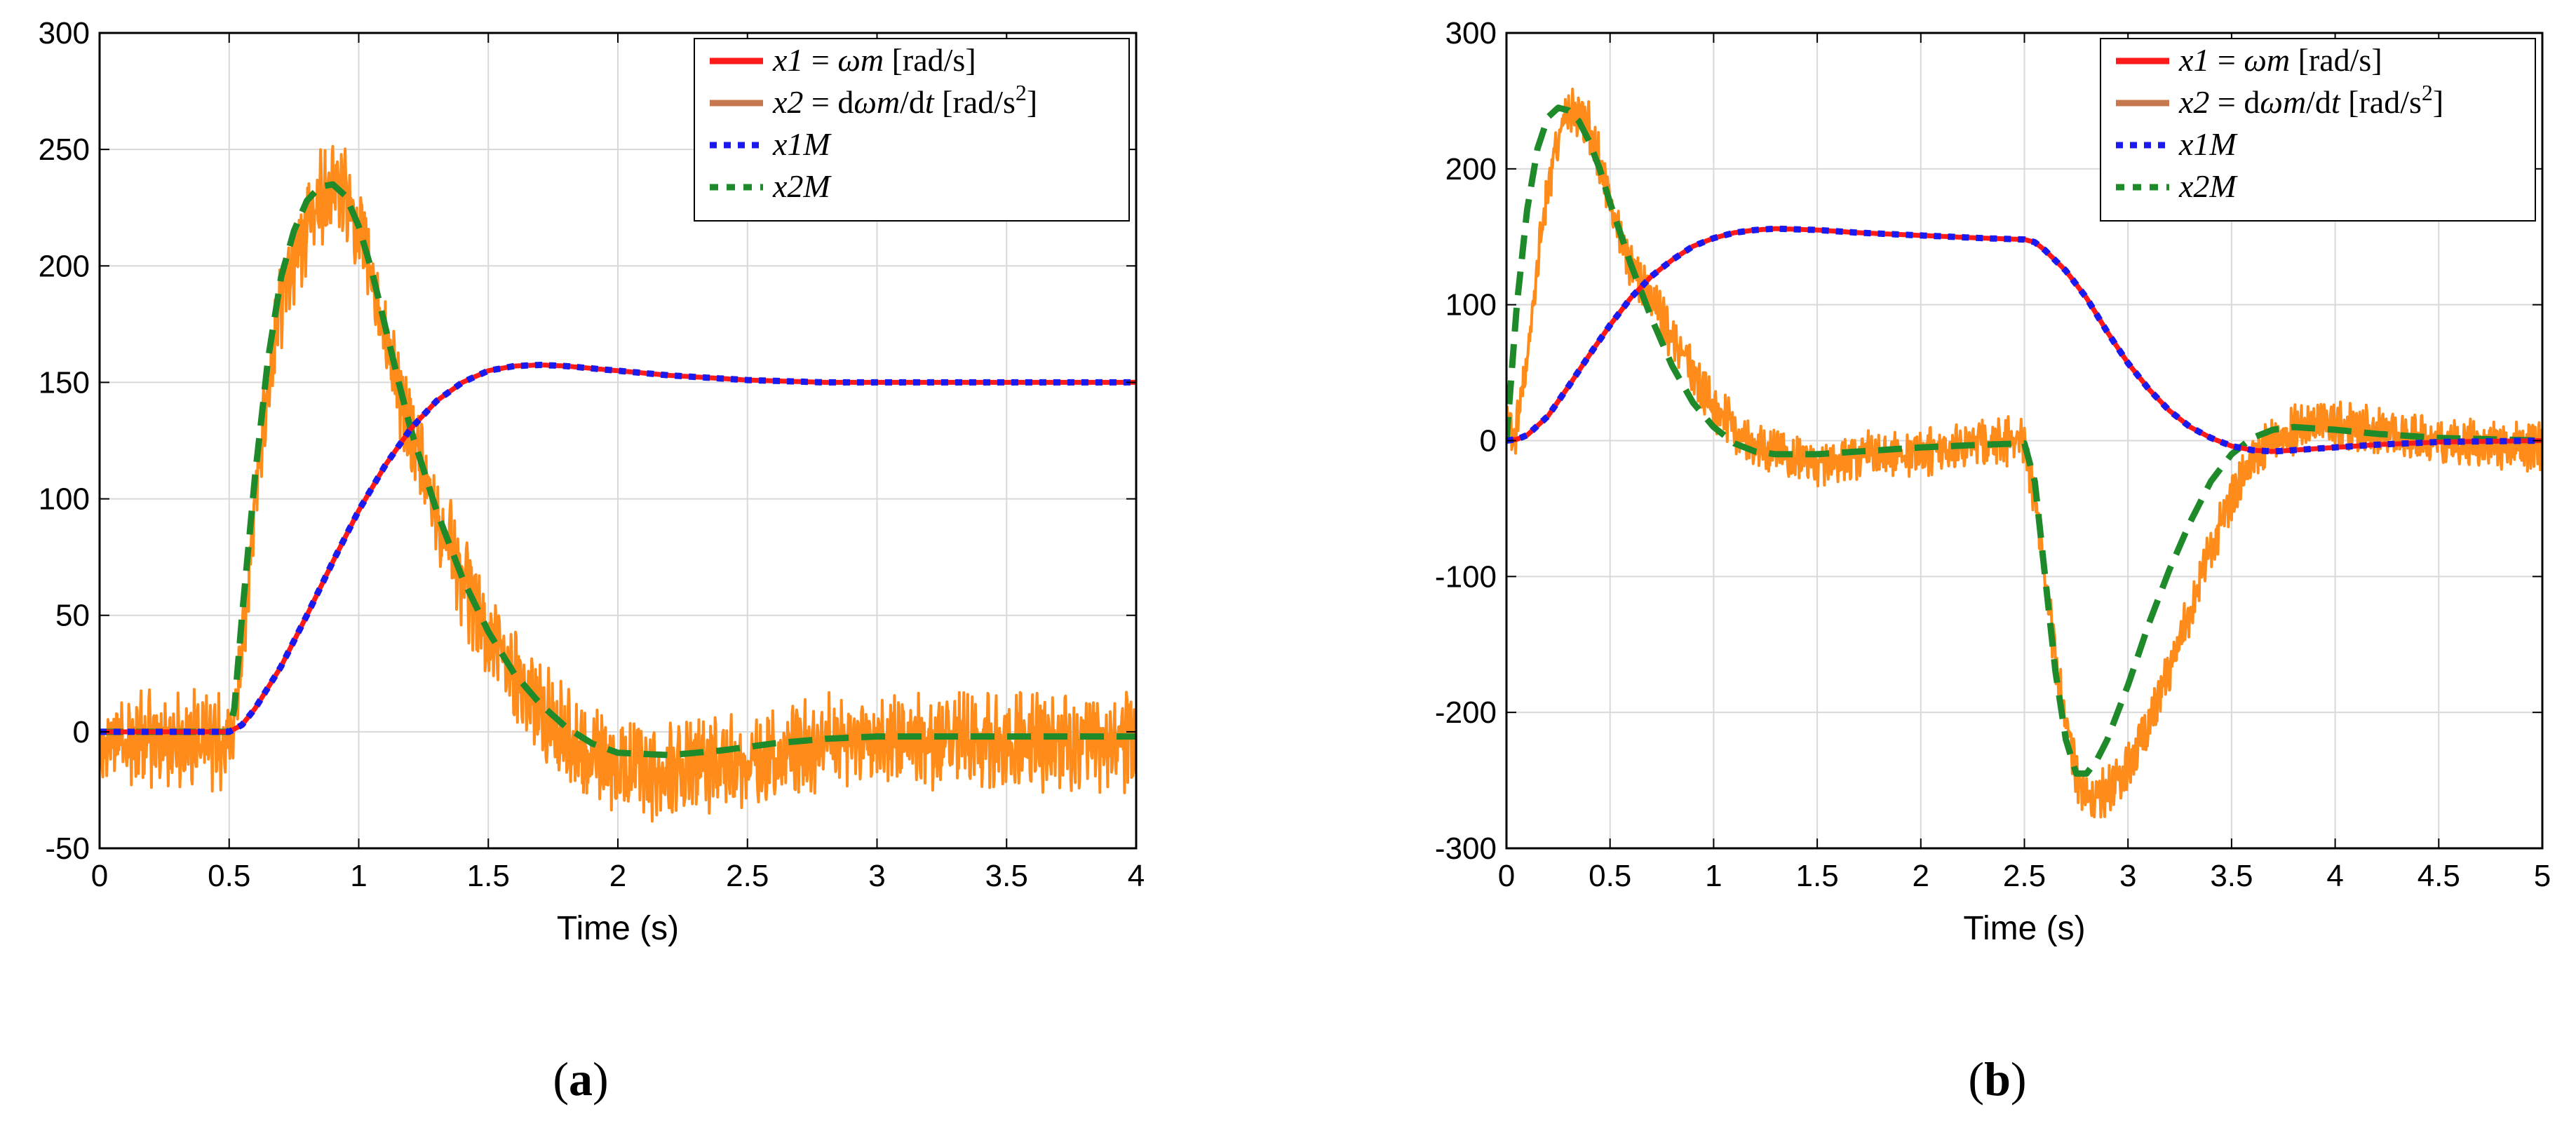 Image resolution: width=2576 pixels, height=1121 pixels. I want to click on y-tick-label: 250, so click(64, 150).